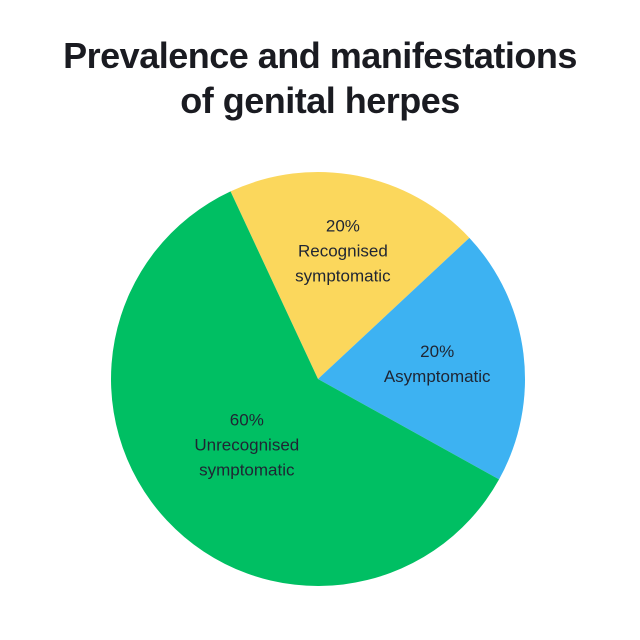  What do you see at coordinates (437, 364) in the screenshot?
I see `pie-label-asymptomatic: 20% Asymptomatic` at bounding box center [437, 364].